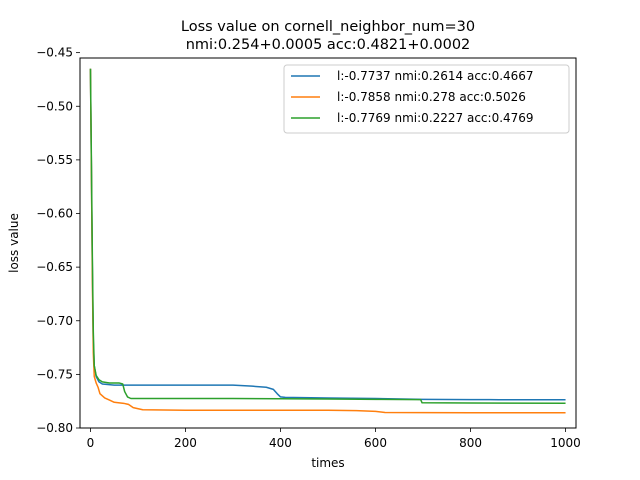 Image resolution: width=640 pixels, height=480 pixels. What do you see at coordinates (54, 374) in the screenshot?
I see `y-tick-label: −0.75` at bounding box center [54, 374].